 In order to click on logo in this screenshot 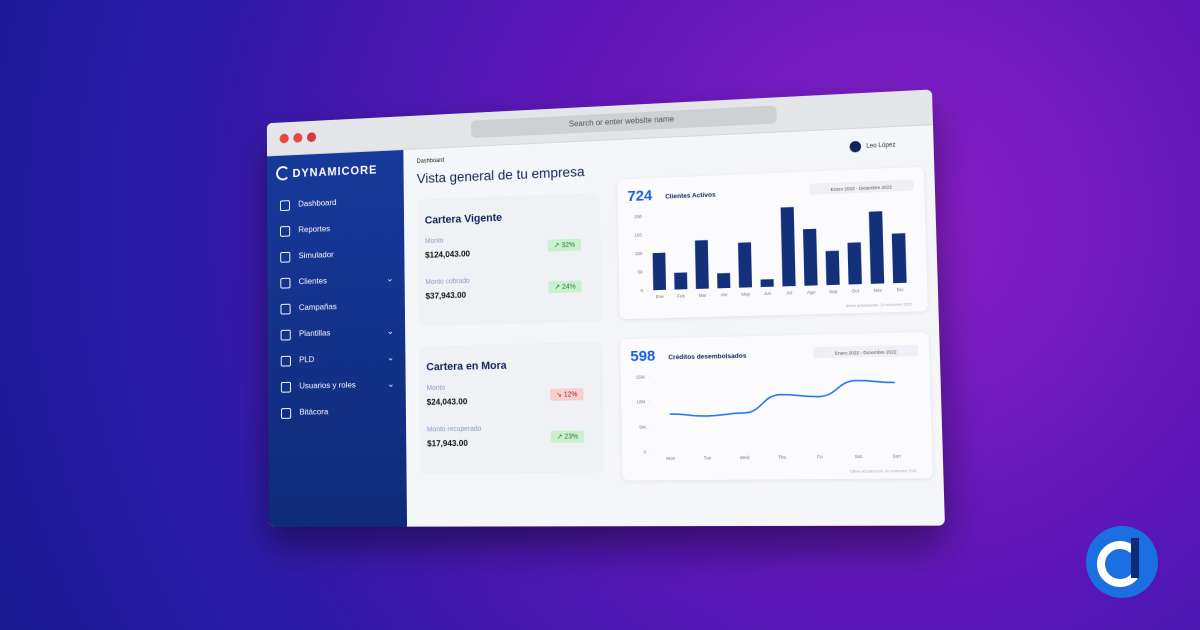, I will do `click(1122, 562)`.